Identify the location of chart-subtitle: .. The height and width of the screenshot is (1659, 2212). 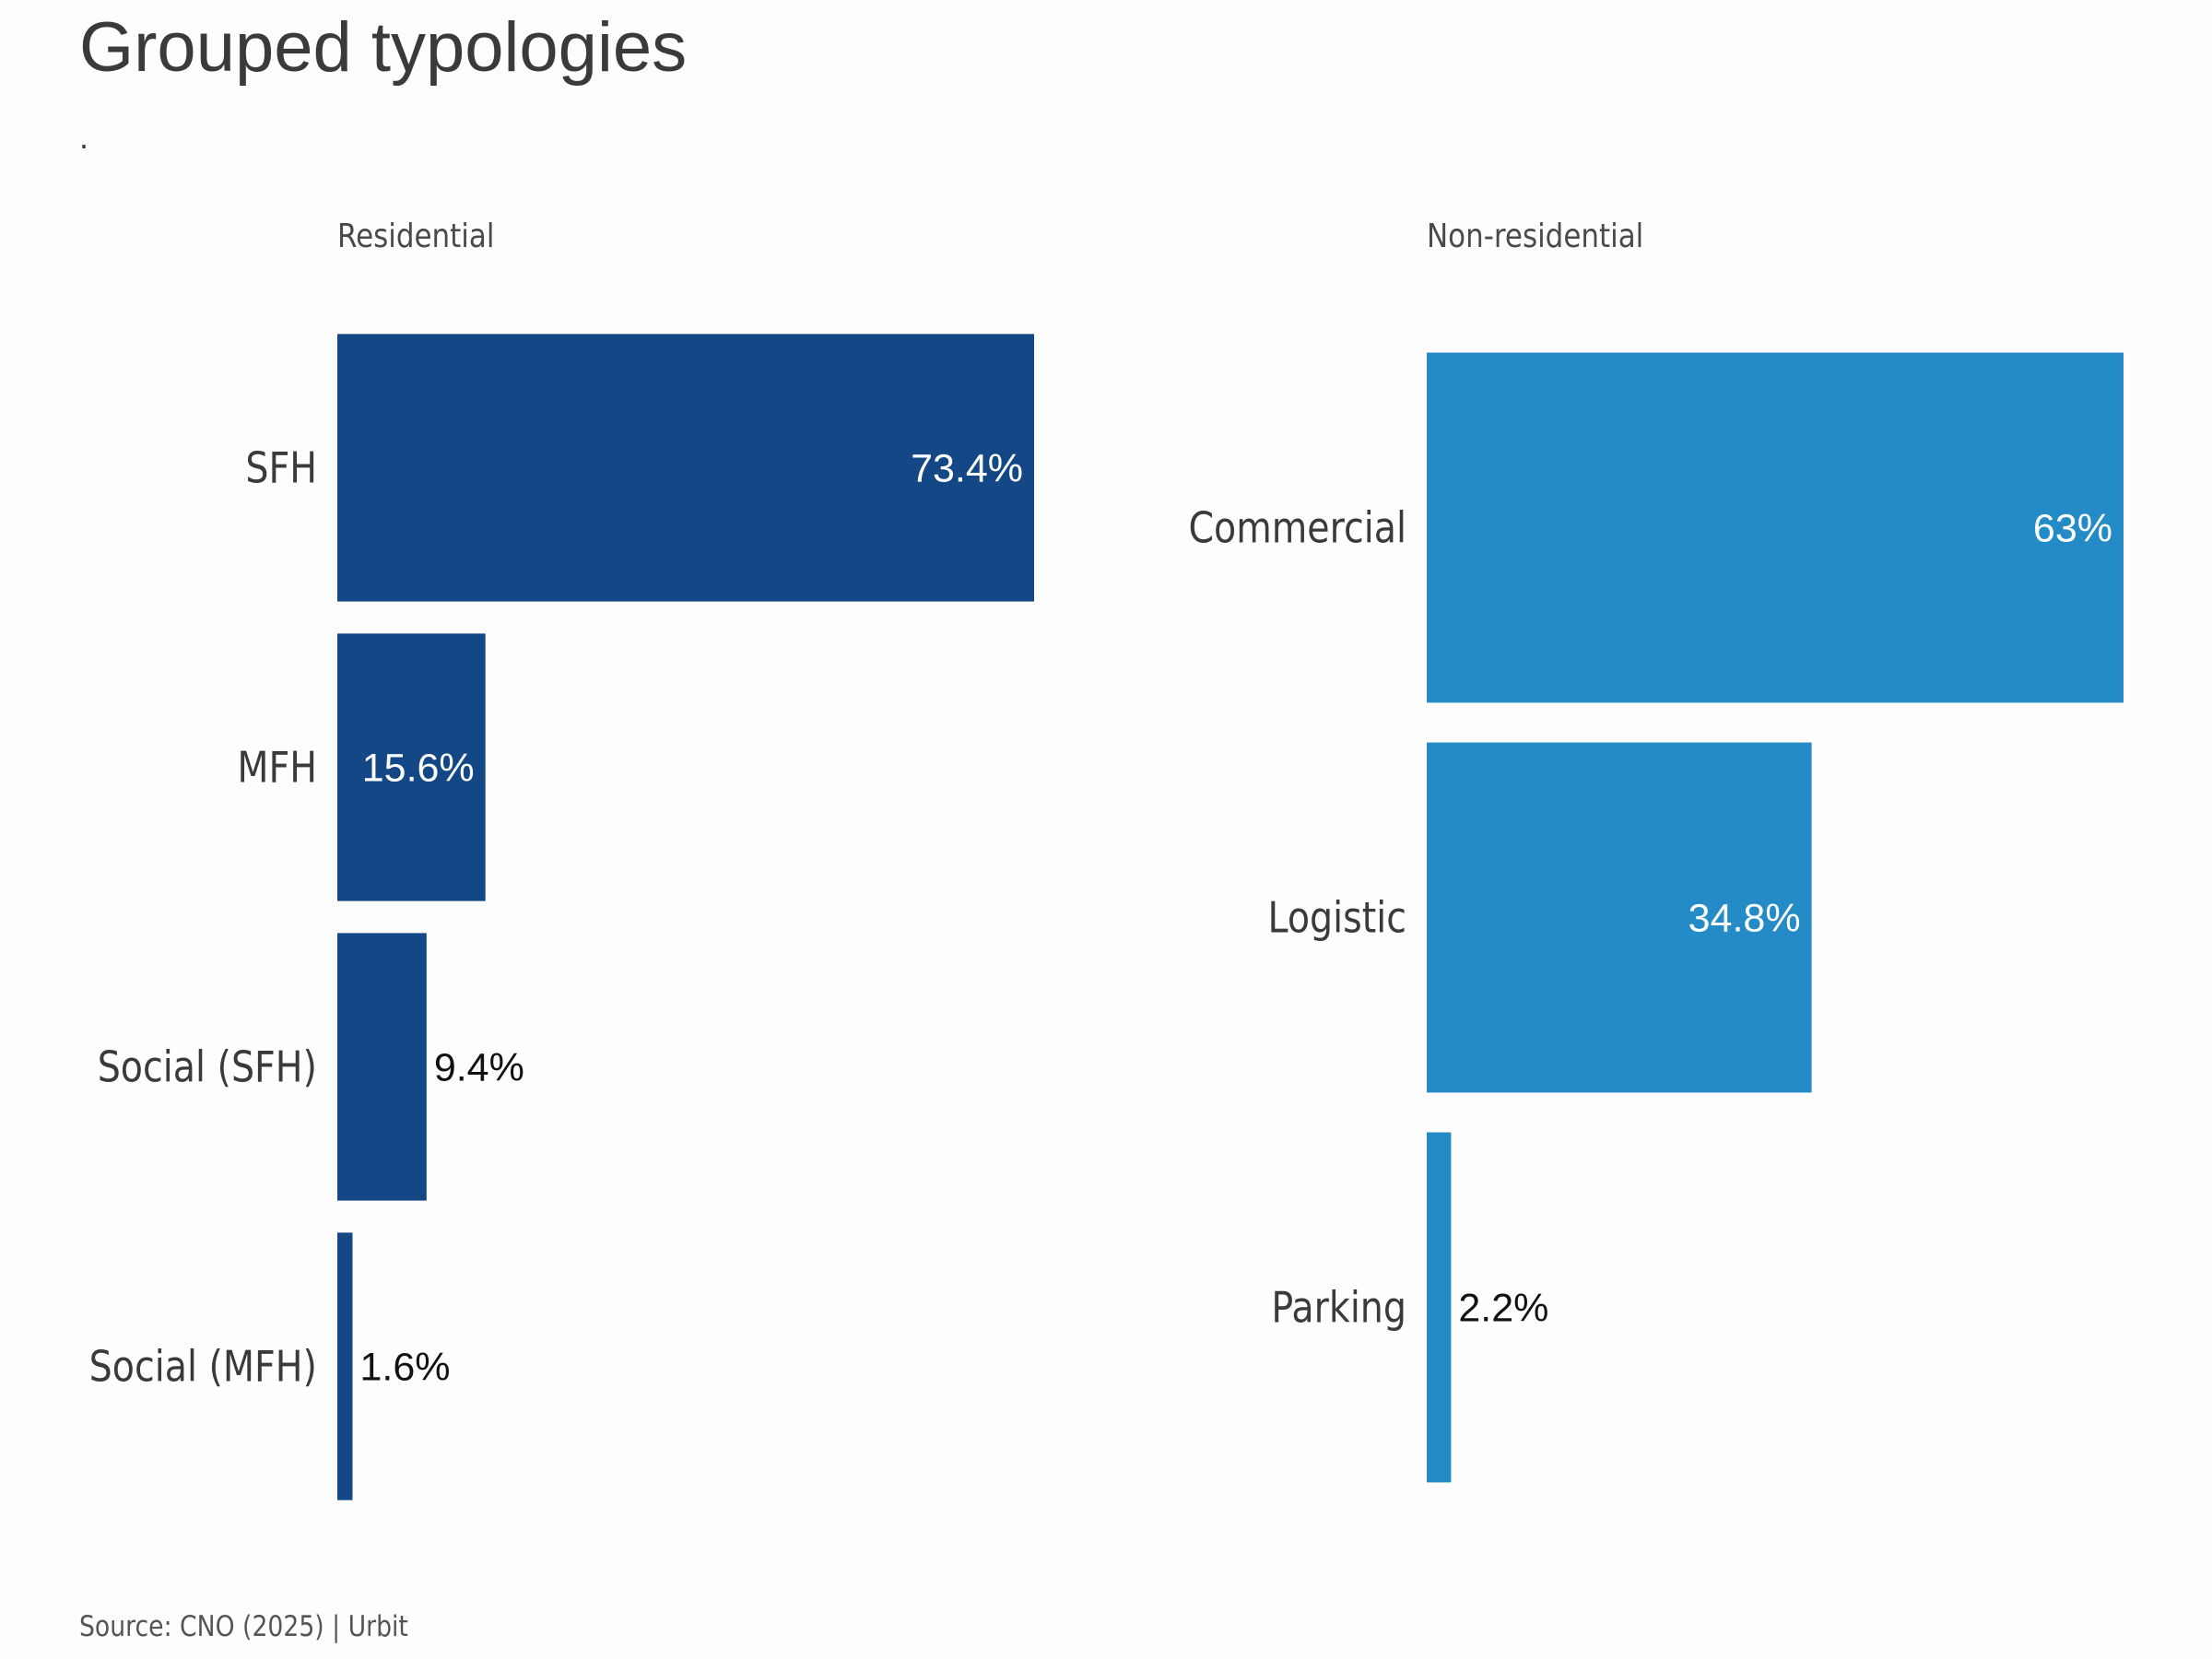
(84, 137).